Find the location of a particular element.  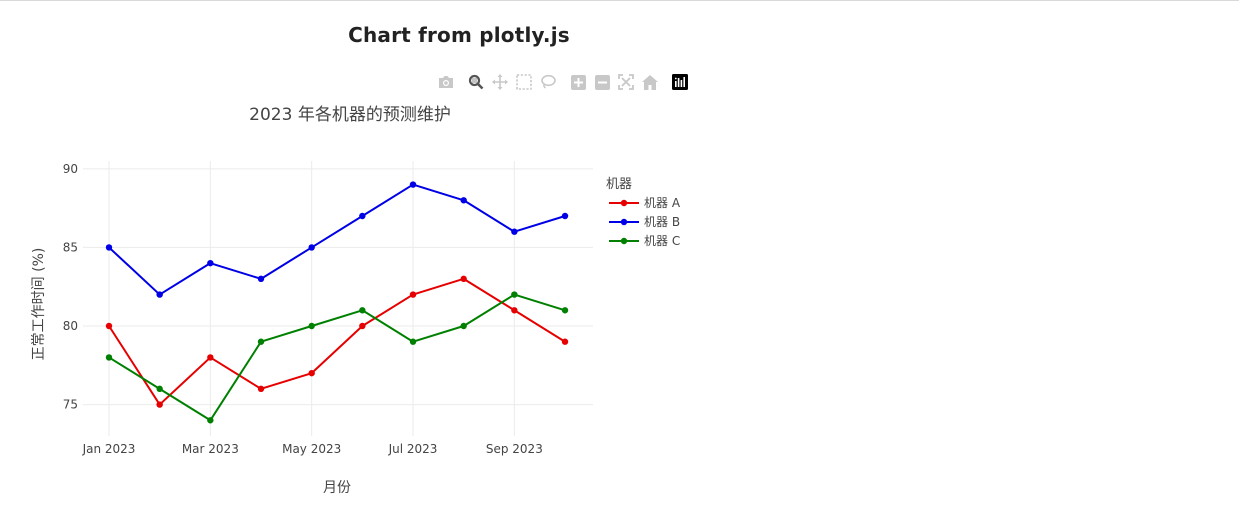

reset-axes-icon is located at coordinates (650, 82).